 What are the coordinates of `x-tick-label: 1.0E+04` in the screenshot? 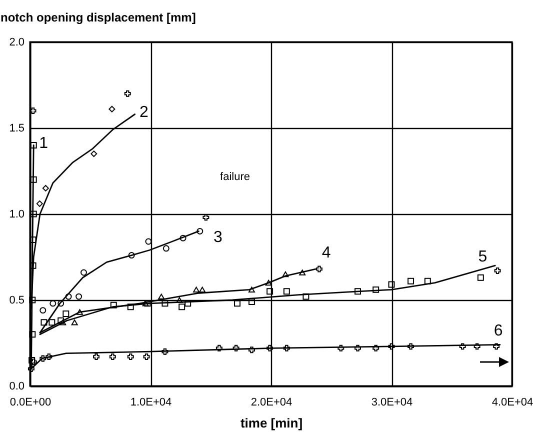 It's located at (151, 402).